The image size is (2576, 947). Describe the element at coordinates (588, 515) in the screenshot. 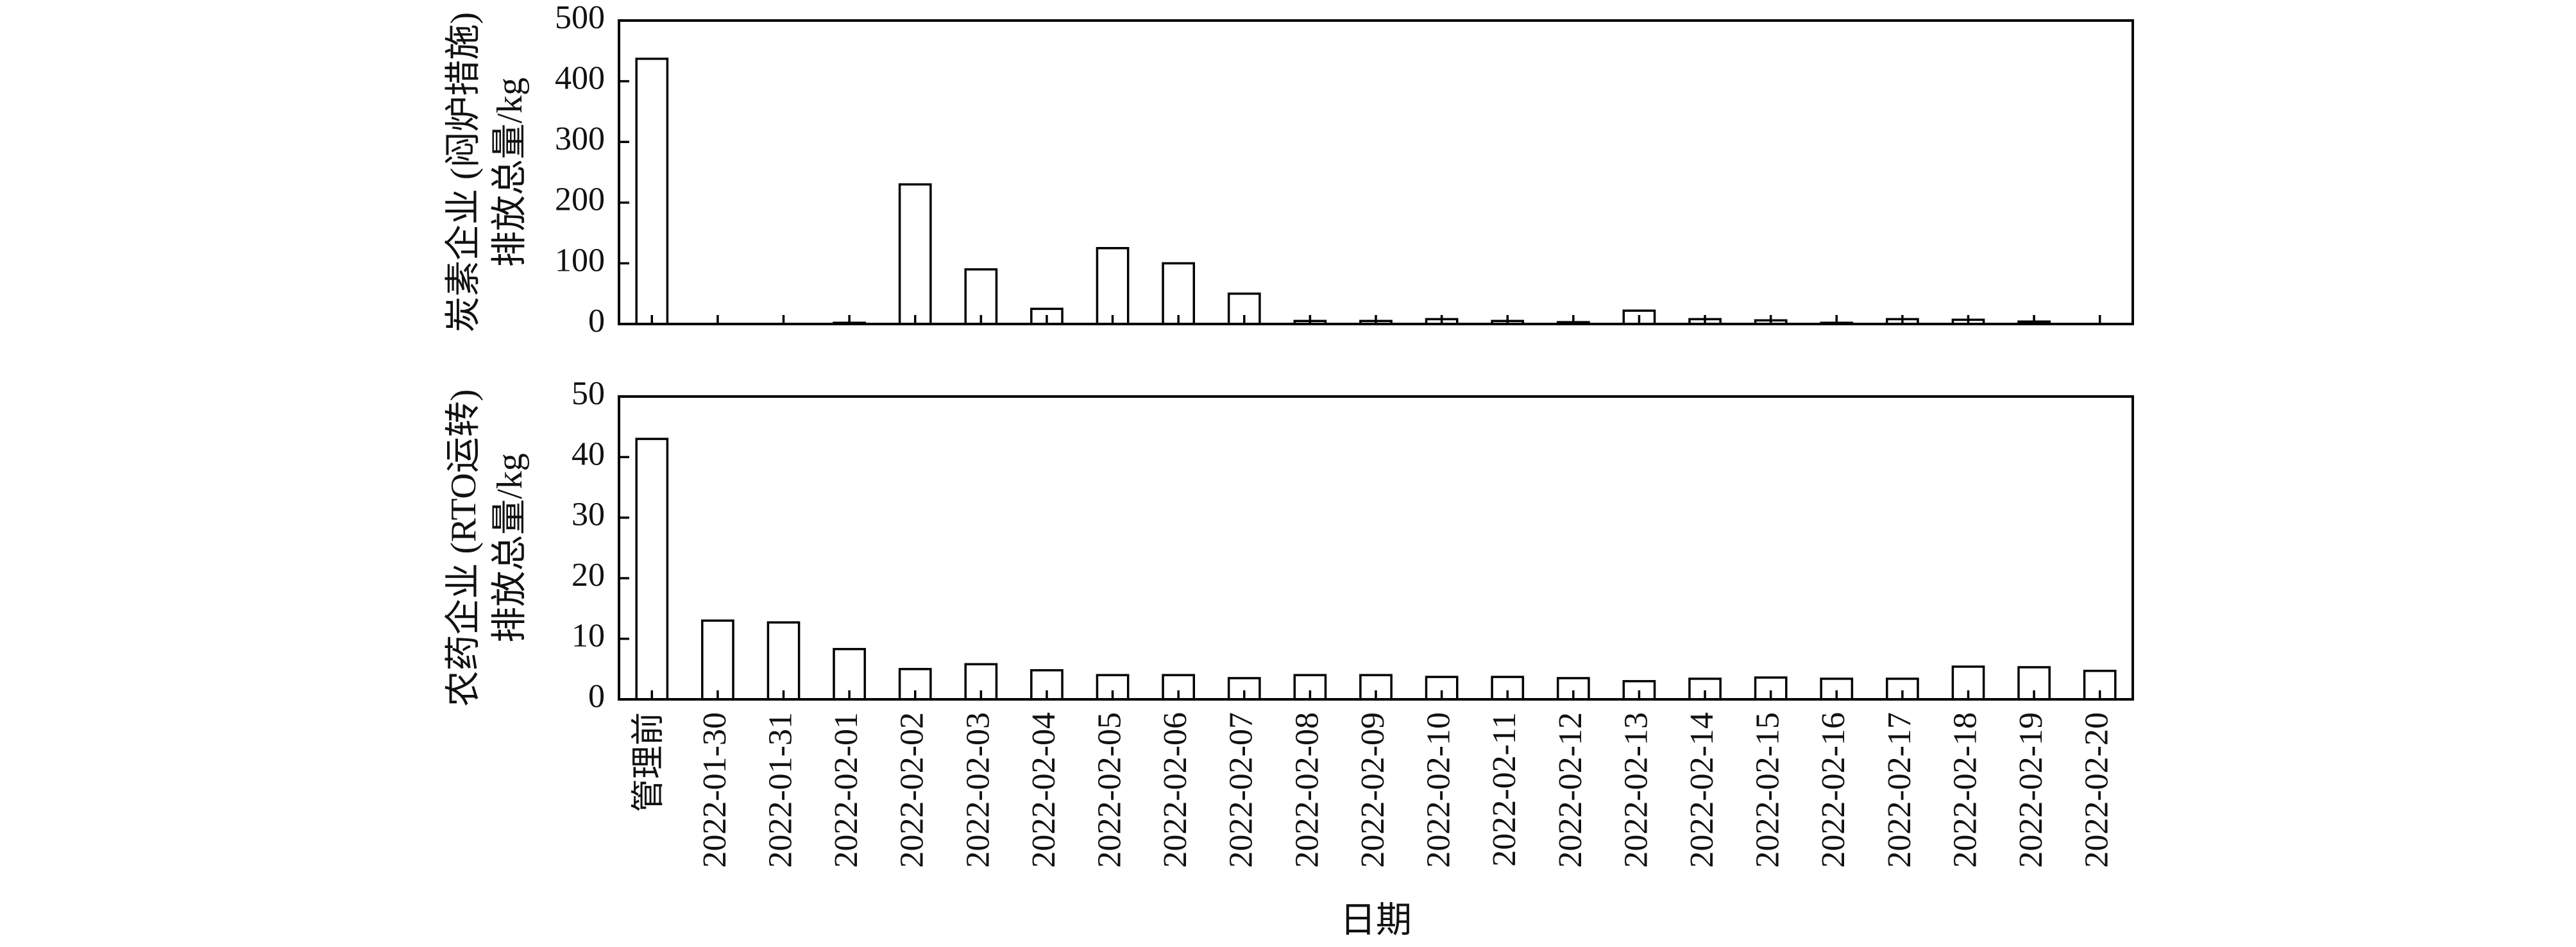

I see `y-tick-label: 30` at that location.